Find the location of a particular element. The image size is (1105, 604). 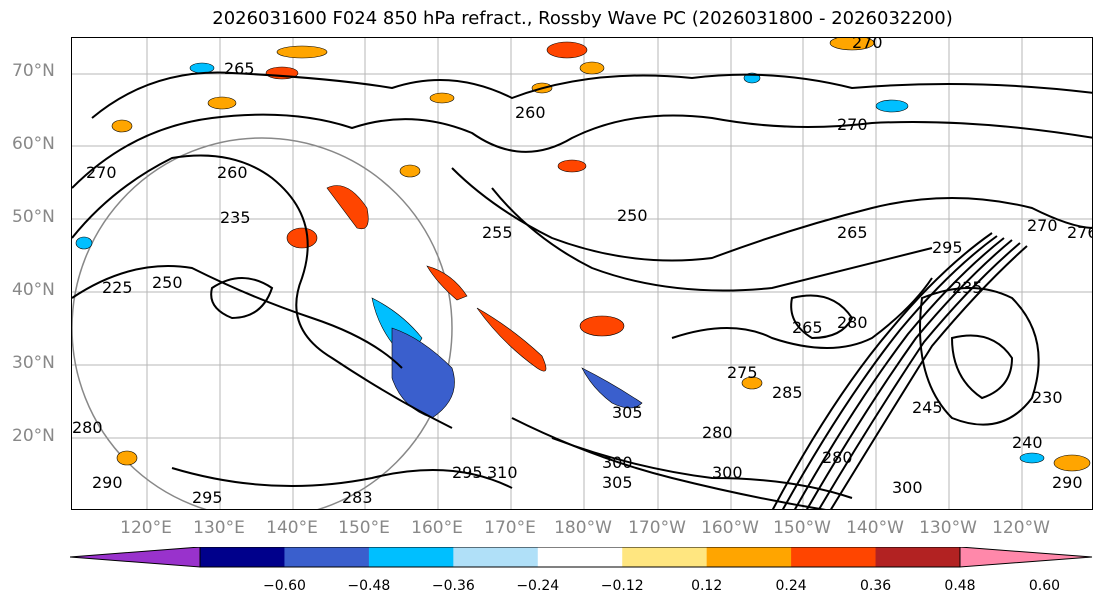

contour-label: 310 is located at coordinates (502, 472).